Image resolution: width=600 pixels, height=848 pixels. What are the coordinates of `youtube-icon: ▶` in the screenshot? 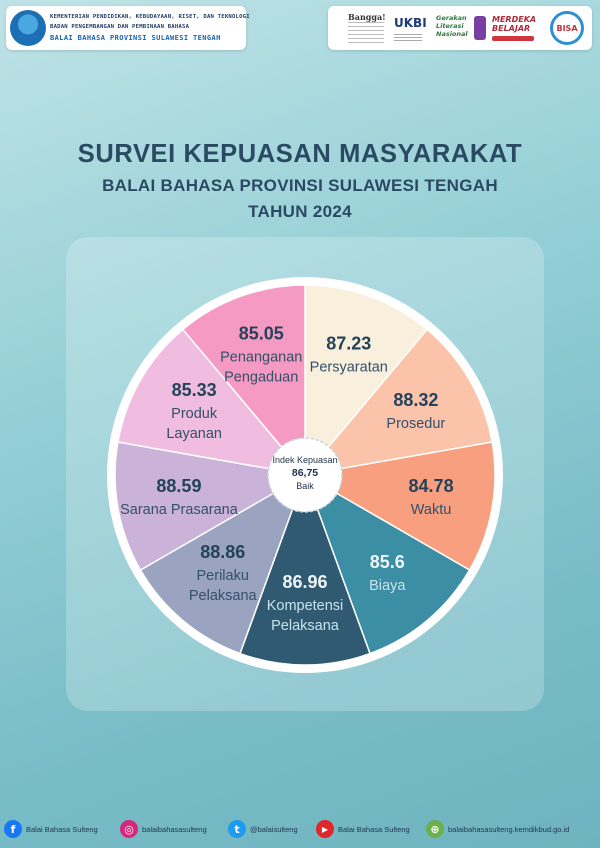 It's located at (325, 829).